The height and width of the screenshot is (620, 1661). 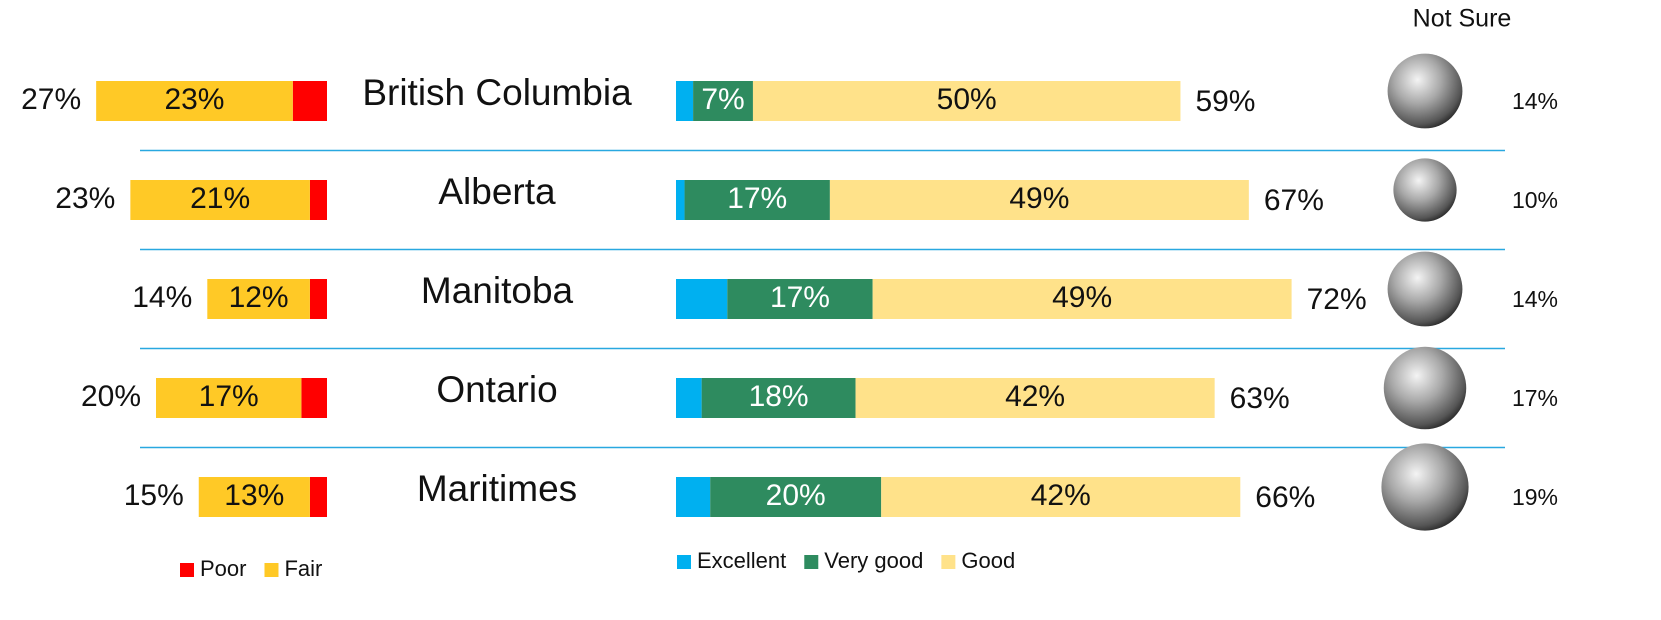 I want to click on value-label: 13%, so click(x=254, y=495).